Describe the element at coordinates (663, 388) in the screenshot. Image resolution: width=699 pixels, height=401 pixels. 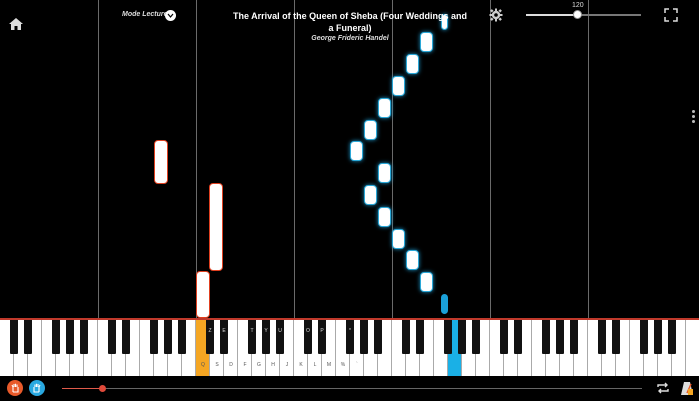
I see `loop-icon` at that location.